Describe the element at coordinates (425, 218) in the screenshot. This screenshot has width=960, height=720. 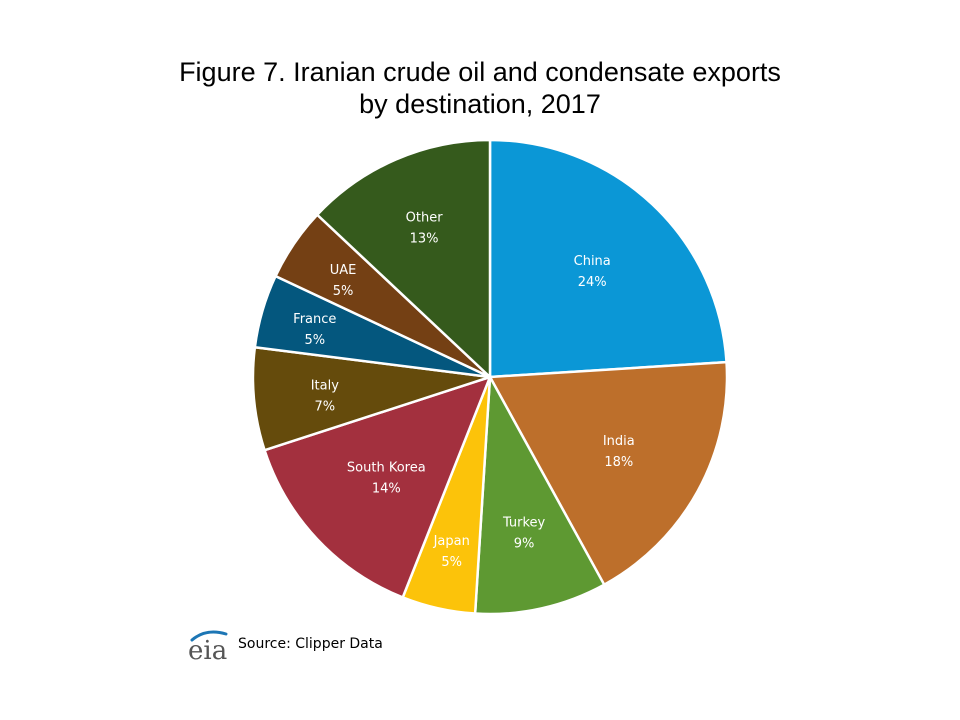
I see `slice-label-other: Other` at that location.